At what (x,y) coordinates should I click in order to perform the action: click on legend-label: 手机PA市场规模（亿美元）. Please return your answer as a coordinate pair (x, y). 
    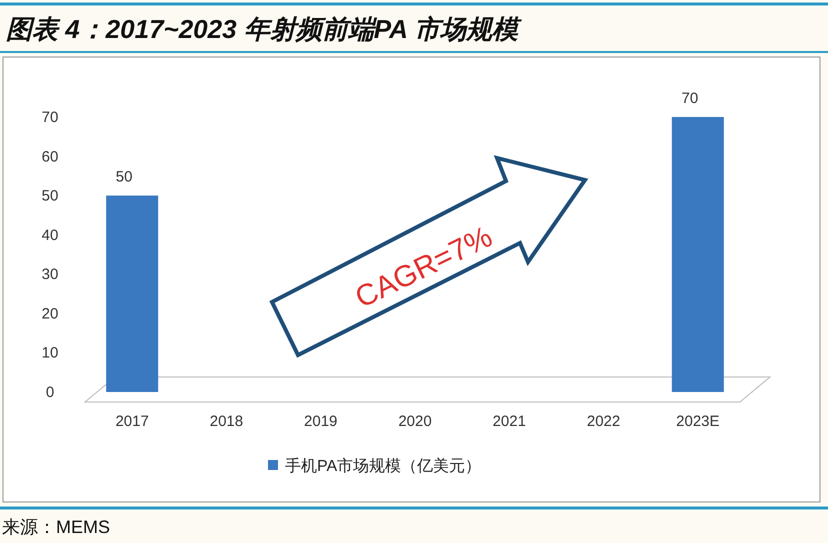
    Looking at the image, I should click on (383, 466).